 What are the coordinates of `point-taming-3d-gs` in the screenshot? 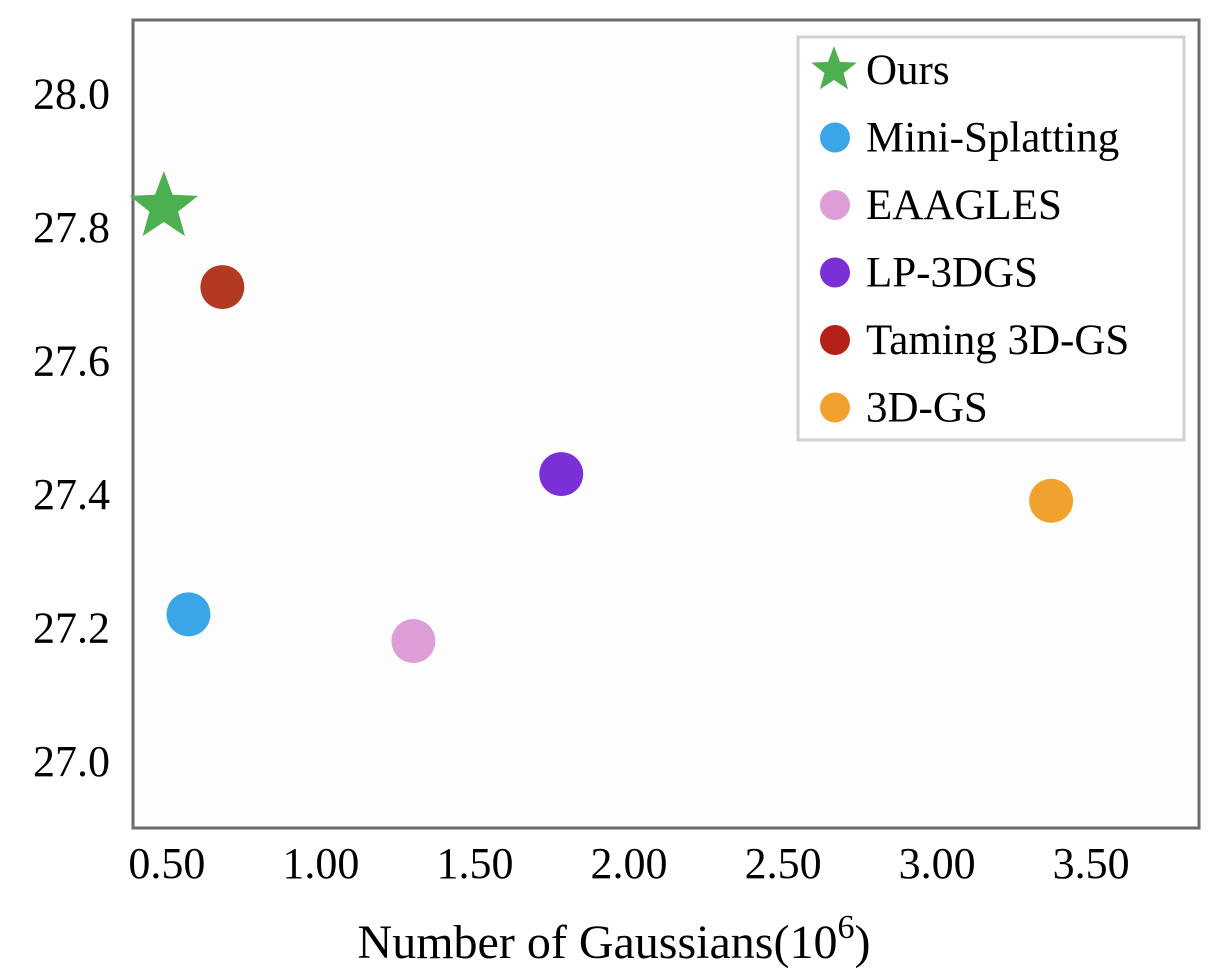 It's located at (222, 287).